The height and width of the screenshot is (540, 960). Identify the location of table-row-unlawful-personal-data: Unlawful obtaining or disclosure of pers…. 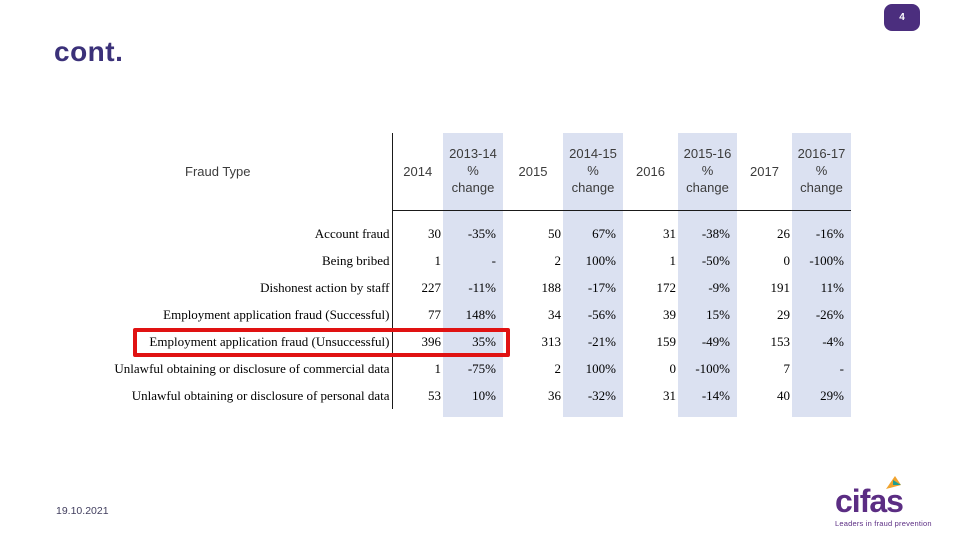
(478, 395).